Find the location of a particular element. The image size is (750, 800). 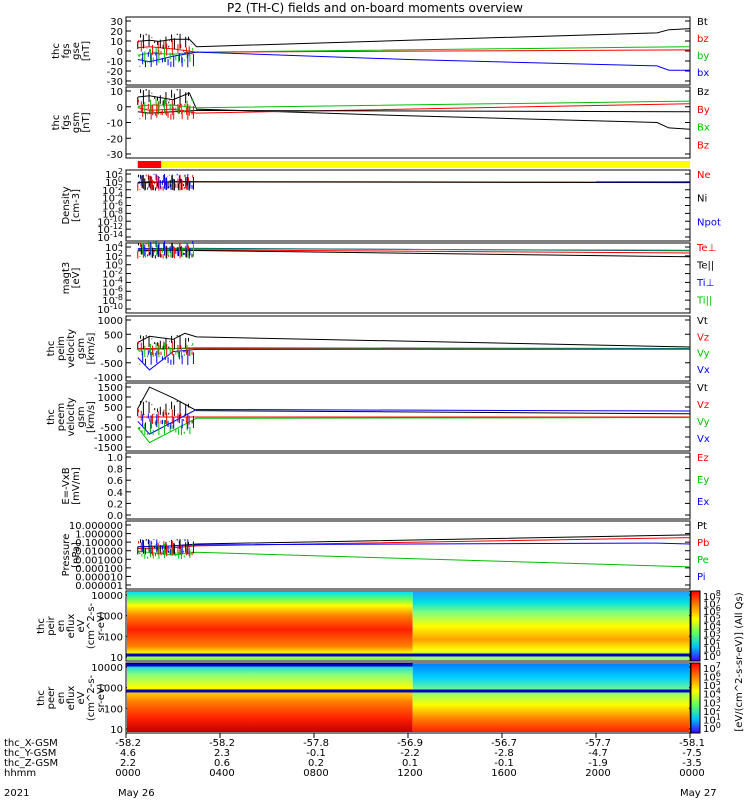

y-tick-label: 10⁻⁶ is located at coordinates (112, 206).